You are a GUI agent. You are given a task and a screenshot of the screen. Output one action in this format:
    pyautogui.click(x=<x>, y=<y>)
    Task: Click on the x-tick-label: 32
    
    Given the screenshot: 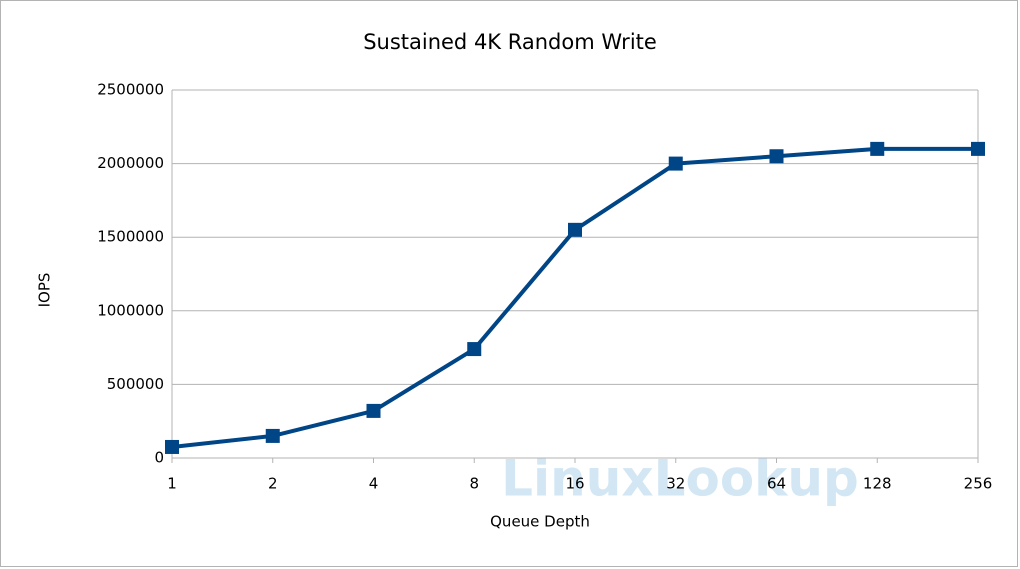 What is the action you would take?
    pyautogui.click(x=675, y=484)
    